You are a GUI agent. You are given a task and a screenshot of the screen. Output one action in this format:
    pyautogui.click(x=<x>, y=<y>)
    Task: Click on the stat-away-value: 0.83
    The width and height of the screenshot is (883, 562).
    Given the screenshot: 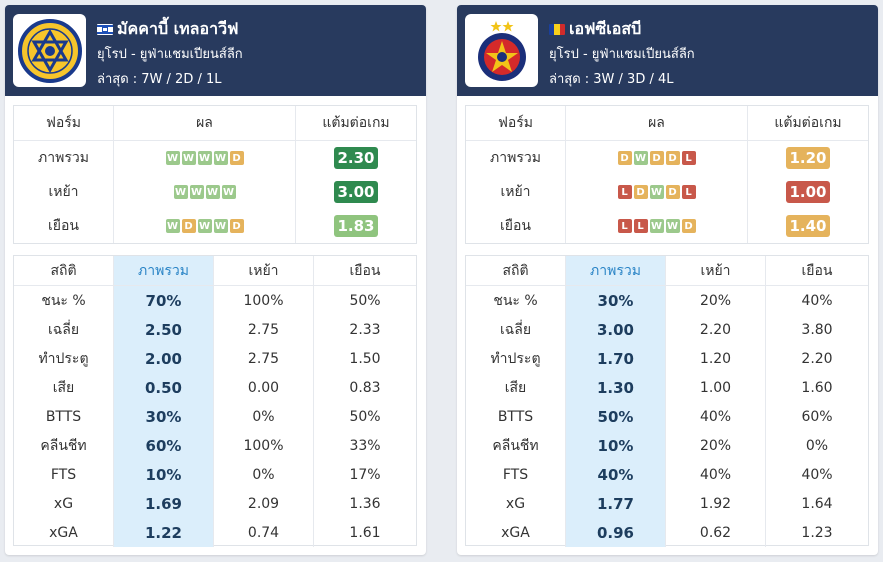 What is the action you would take?
    pyautogui.click(x=365, y=387)
    